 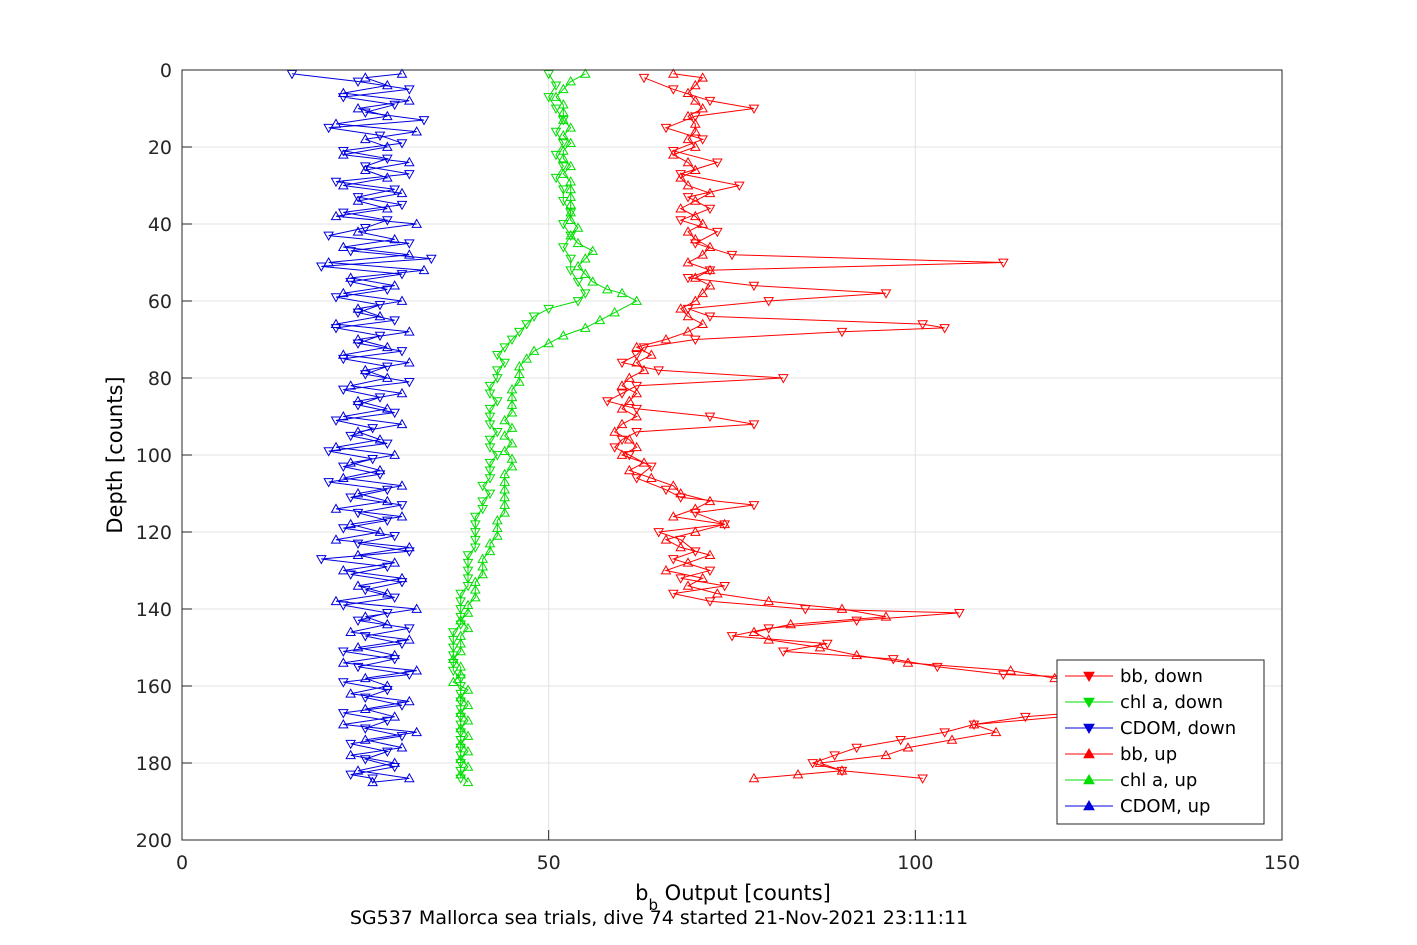 I want to click on x-axis-label: bb Output [counts], so click(x=733, y=897).